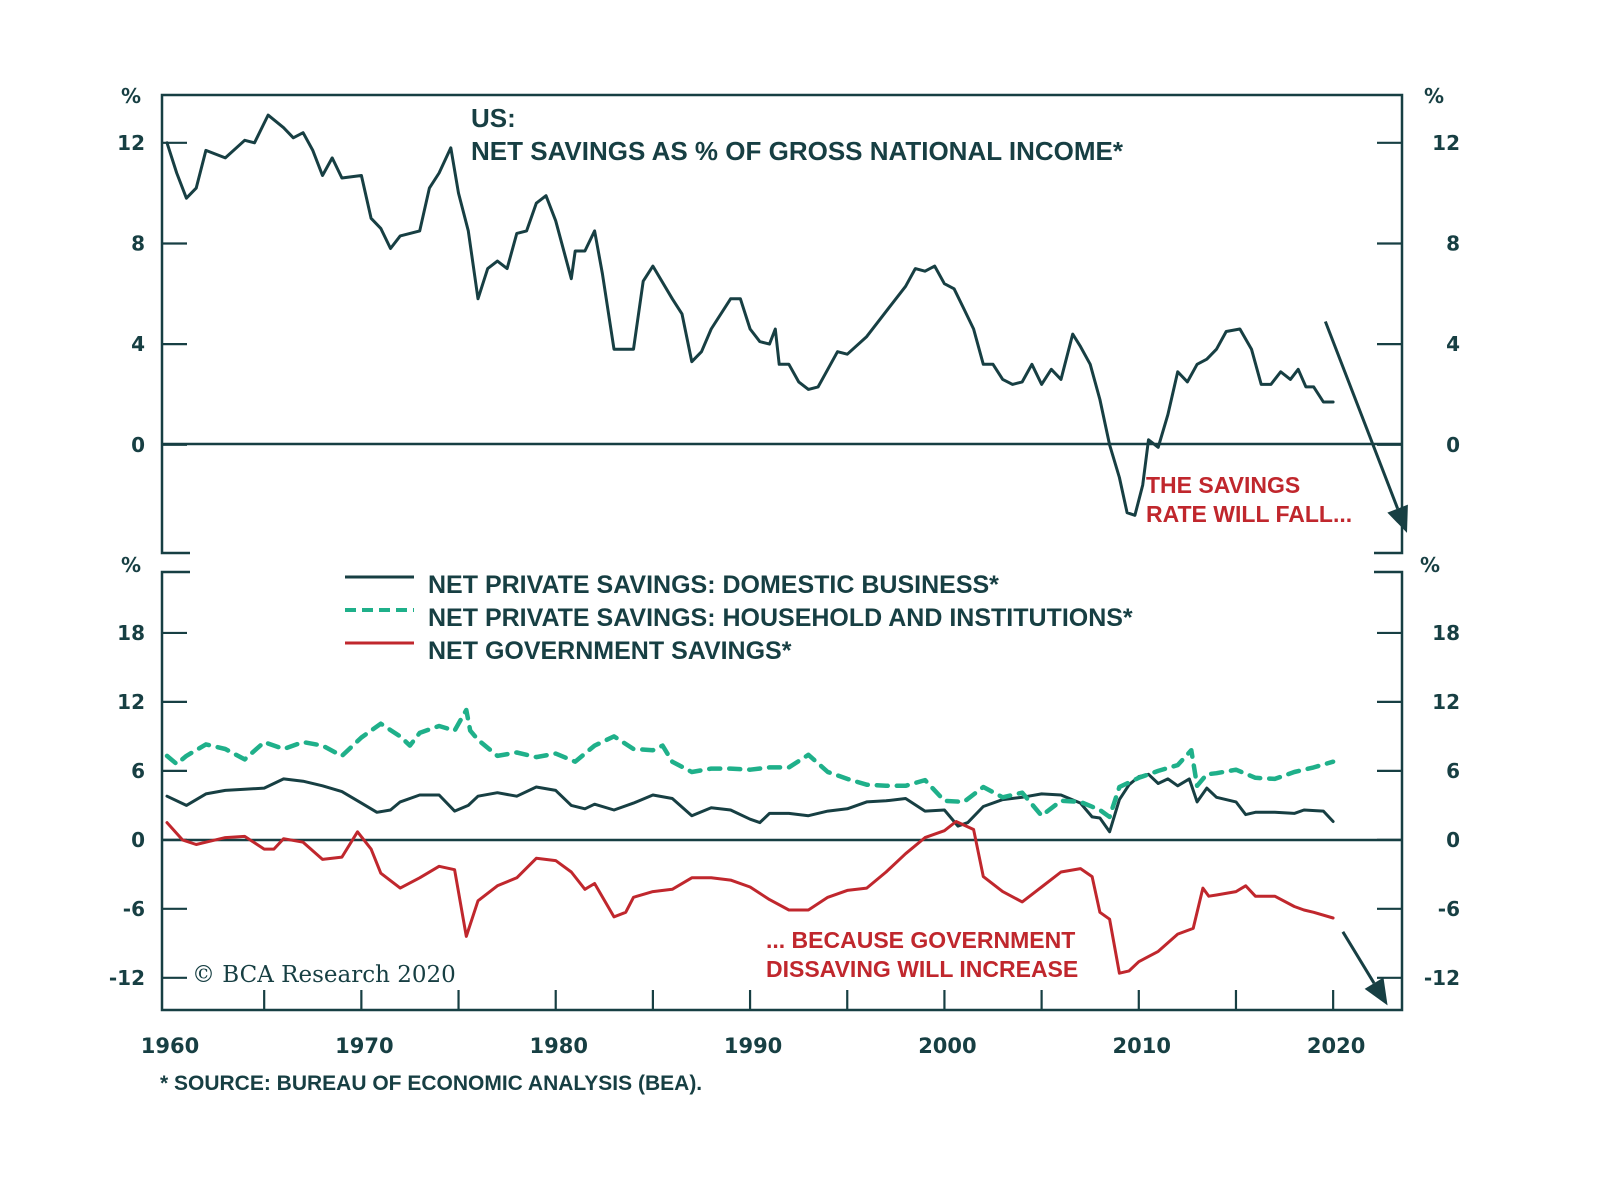 Image resolution: width=1600 pixels, height=1184 pixels. I want to click on bottom-left-ytick-label: 12, so click(131, 702).